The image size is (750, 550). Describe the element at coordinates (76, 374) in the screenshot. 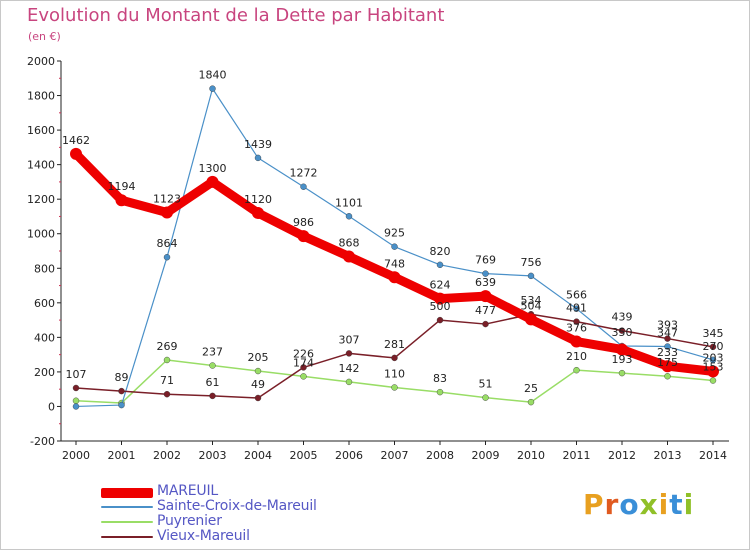

I see `data-label: 107` at that location.